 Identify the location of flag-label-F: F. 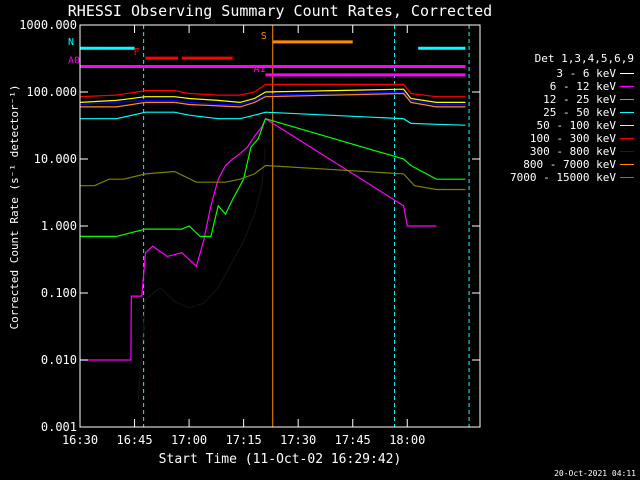
(136, 52).